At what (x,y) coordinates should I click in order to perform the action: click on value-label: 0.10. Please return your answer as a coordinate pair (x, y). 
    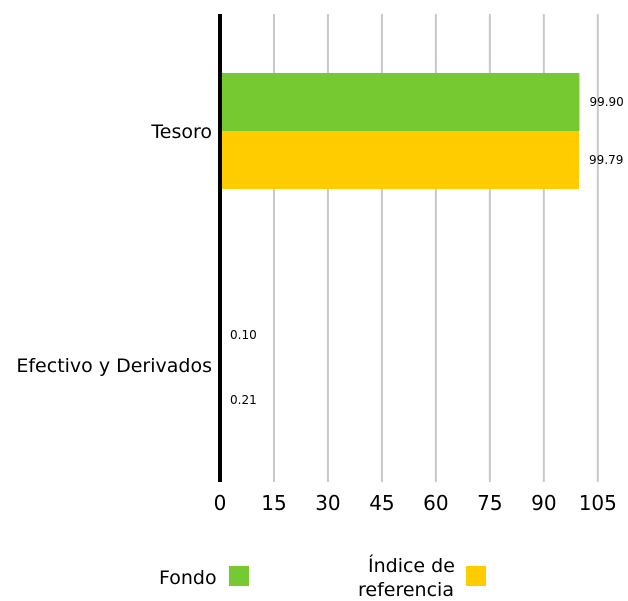
    Looking at the image, I should click on (243, 335).